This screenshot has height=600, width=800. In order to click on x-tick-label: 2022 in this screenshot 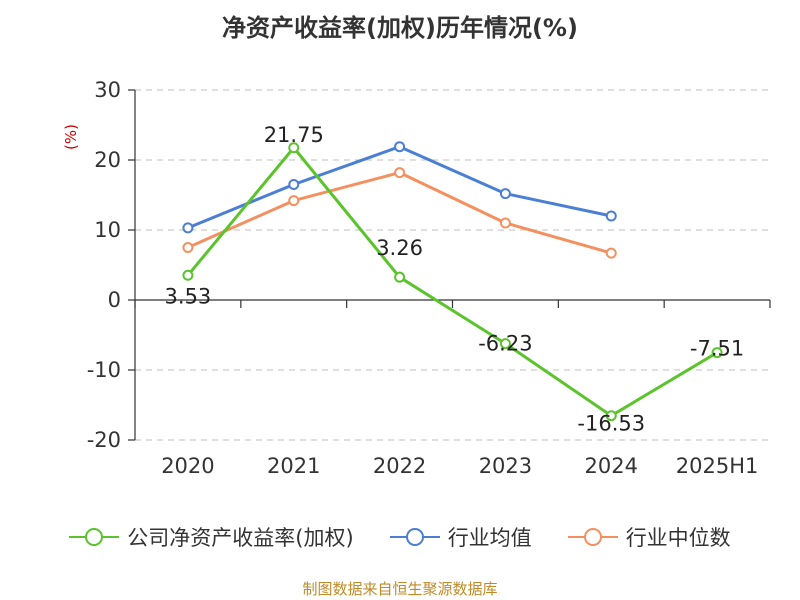, I will do `click(399, 466)`.